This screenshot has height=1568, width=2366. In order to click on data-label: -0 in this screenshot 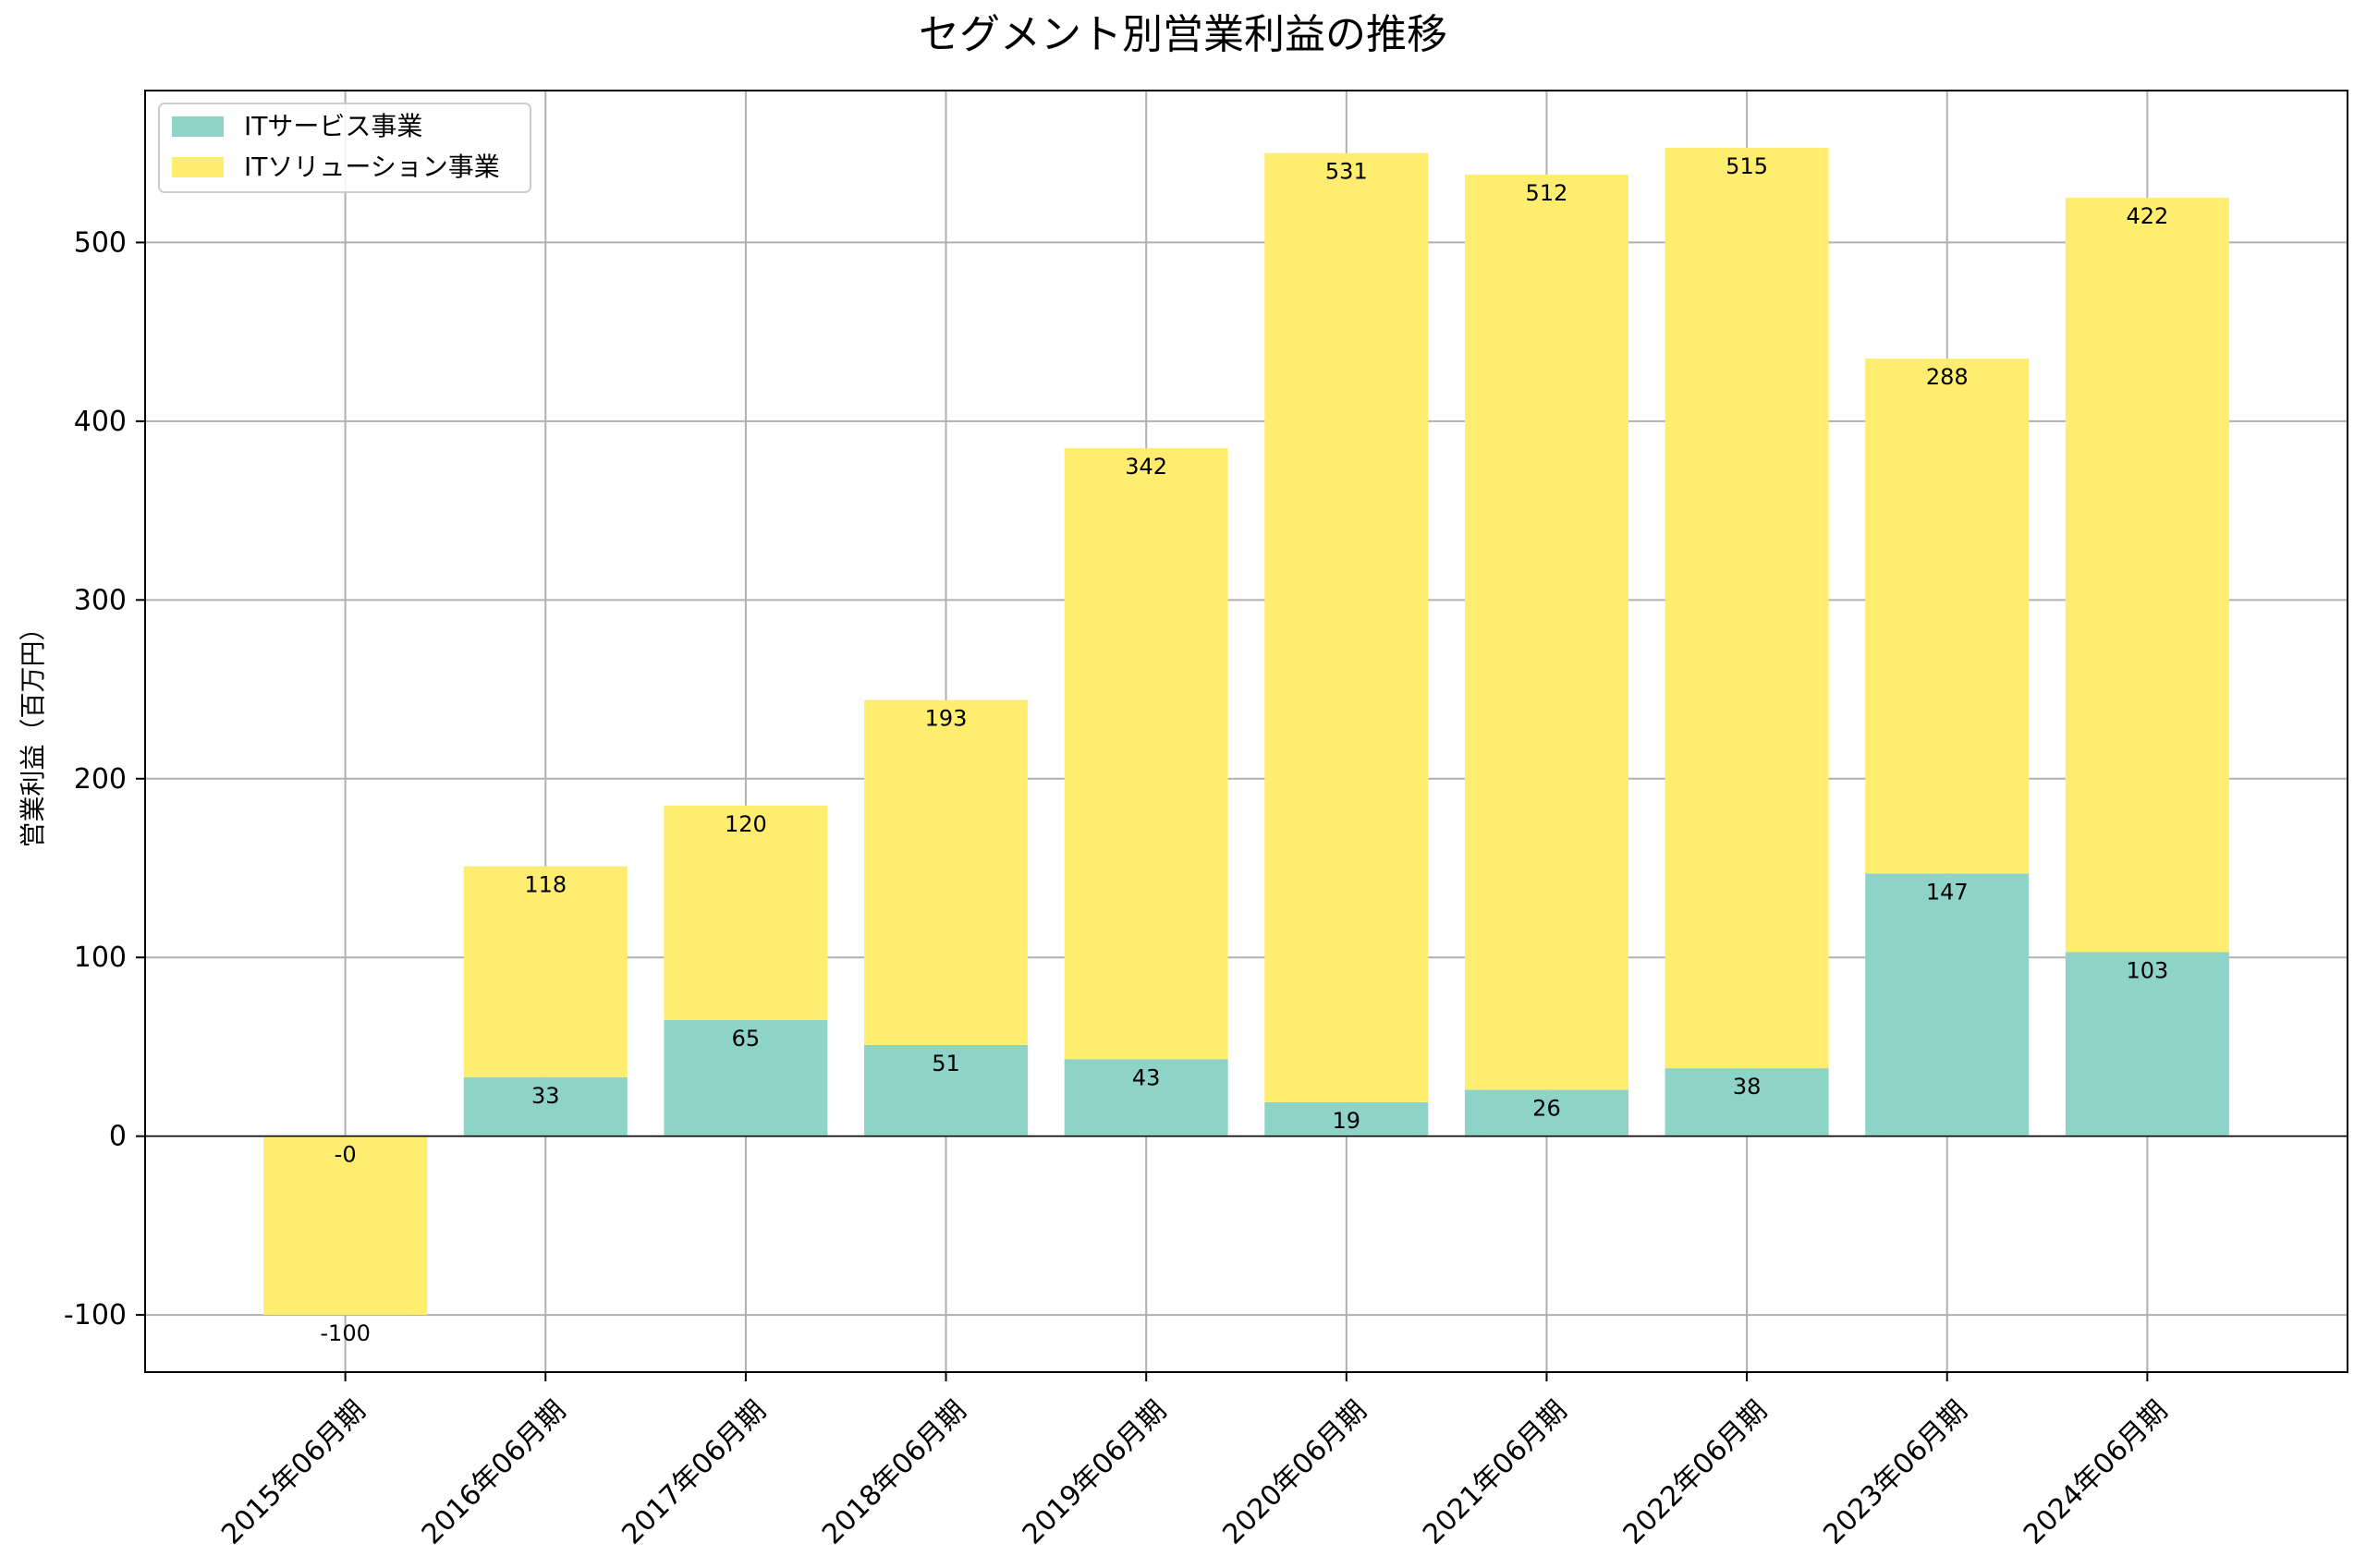, I will do `click(346, 1155)`.